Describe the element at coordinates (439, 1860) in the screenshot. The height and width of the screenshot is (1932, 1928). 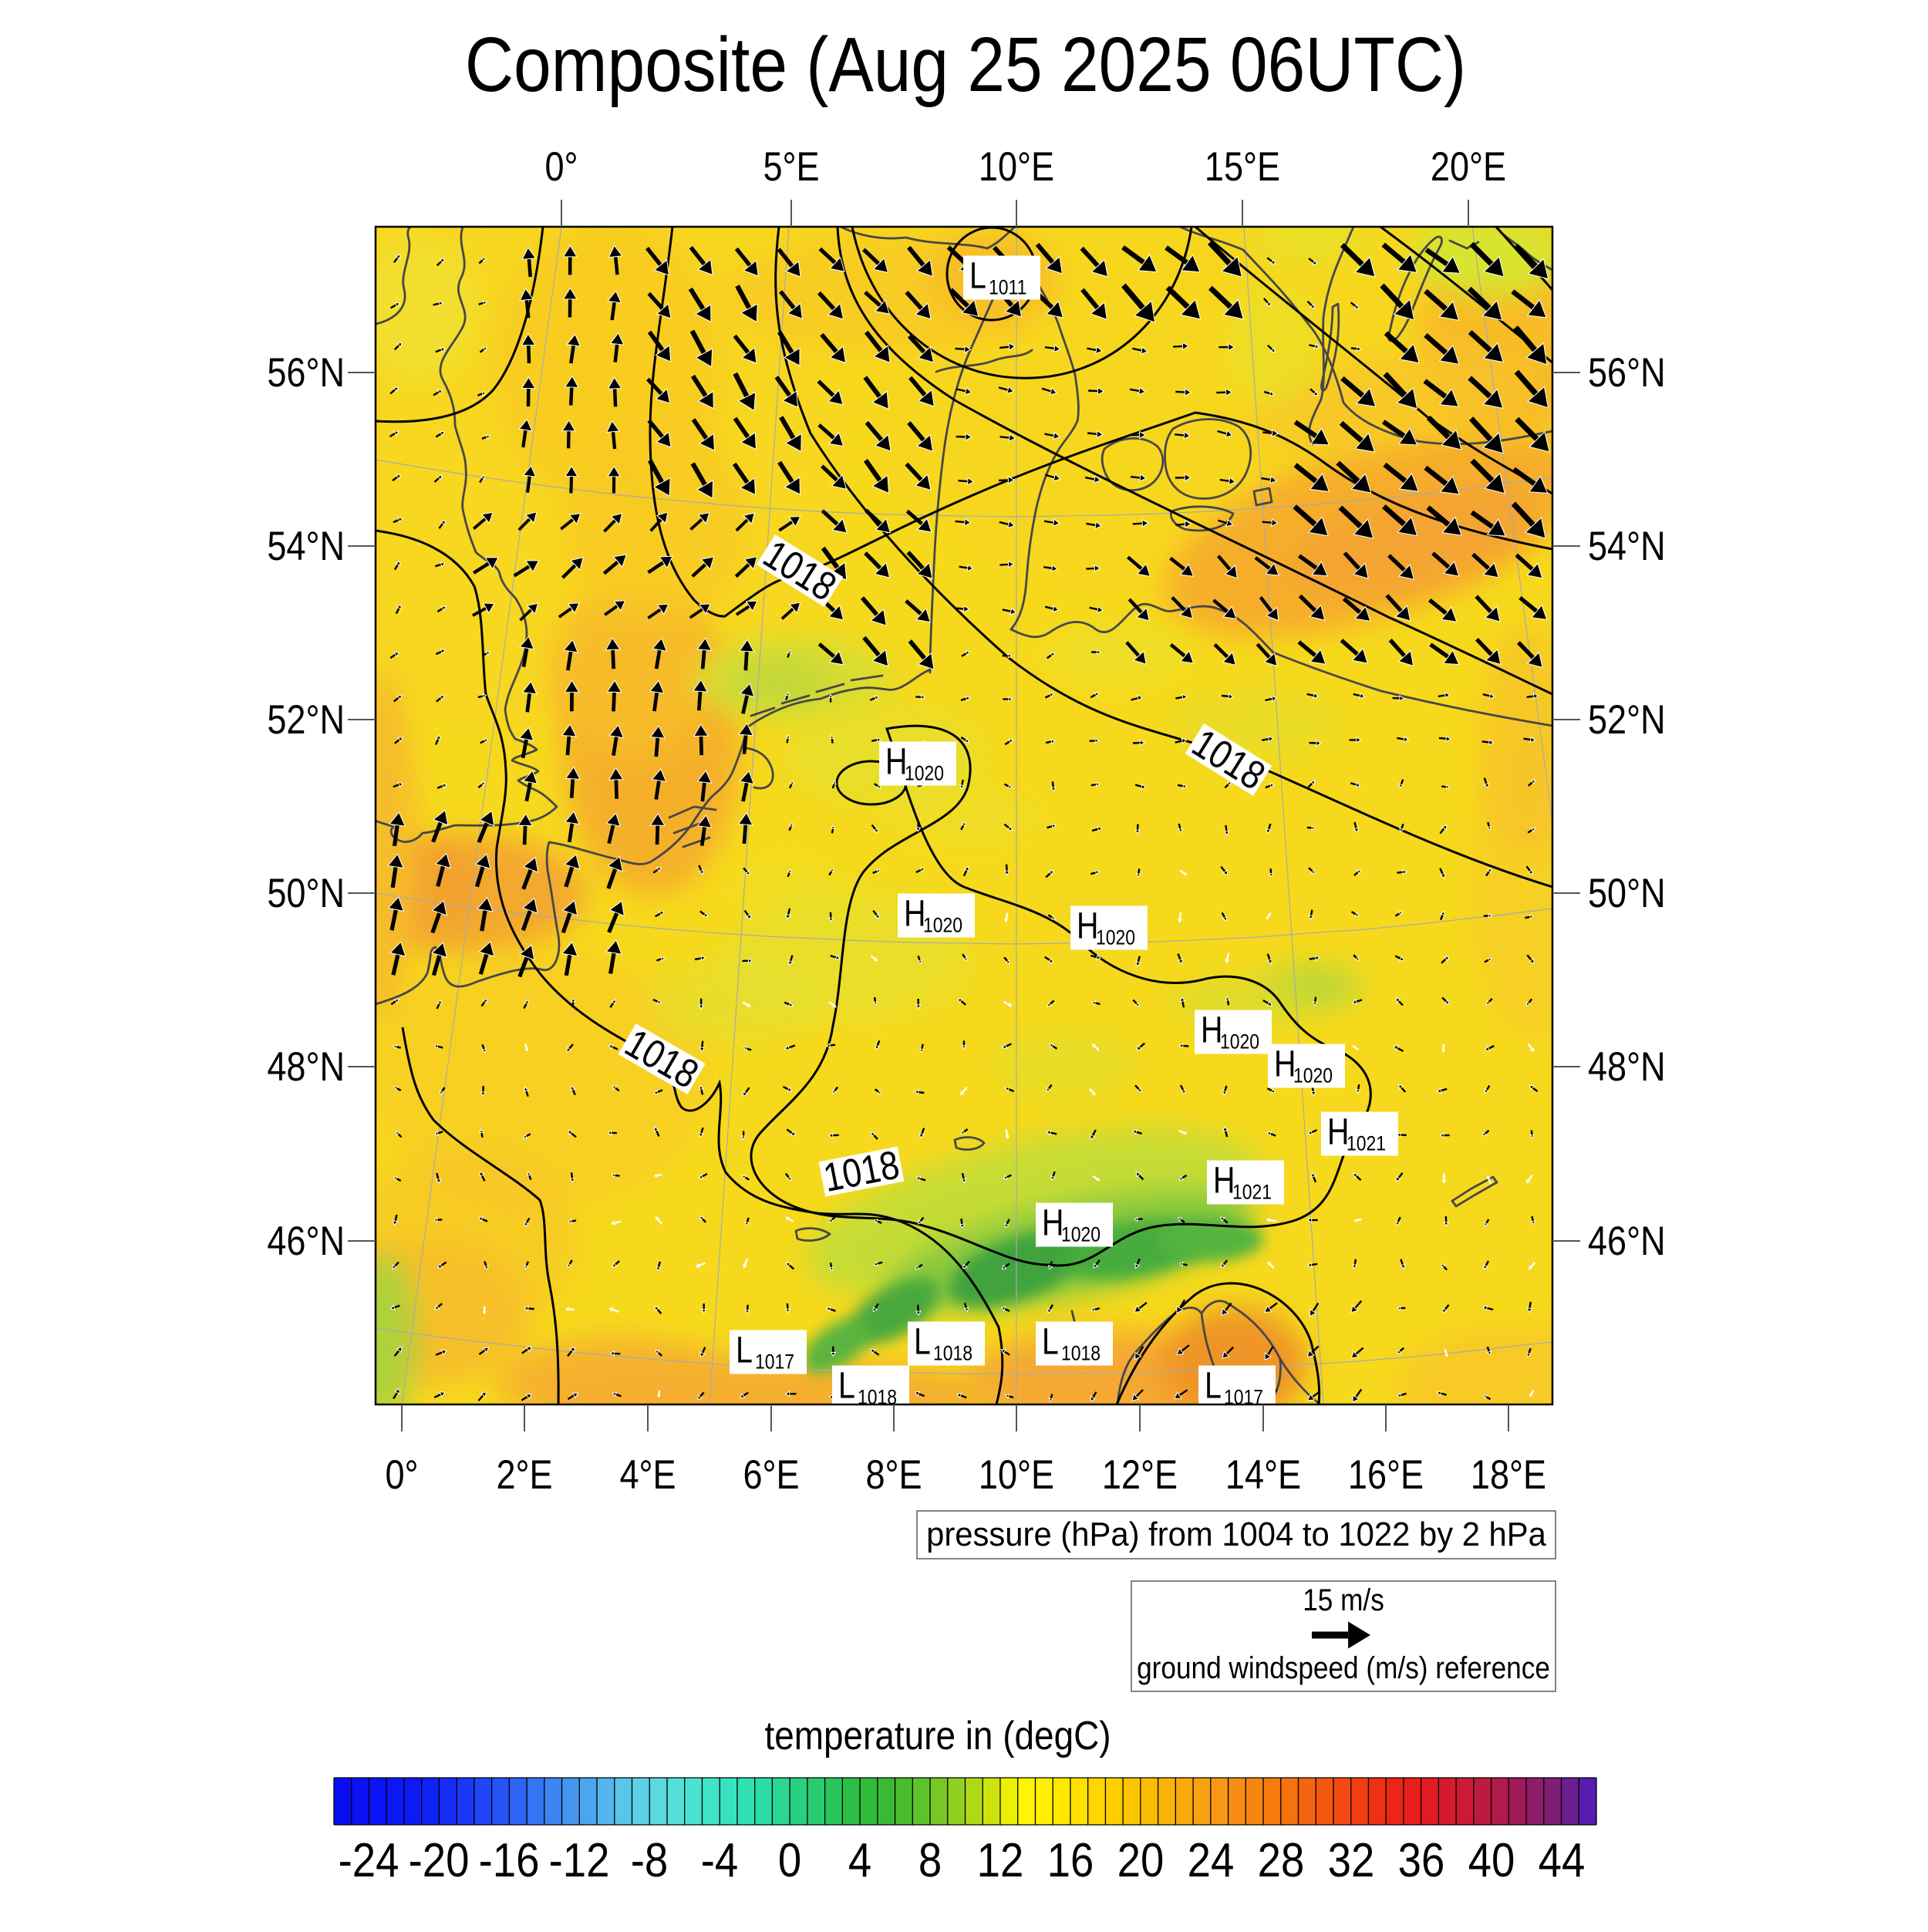
I see `svg-text: -20` at that location.